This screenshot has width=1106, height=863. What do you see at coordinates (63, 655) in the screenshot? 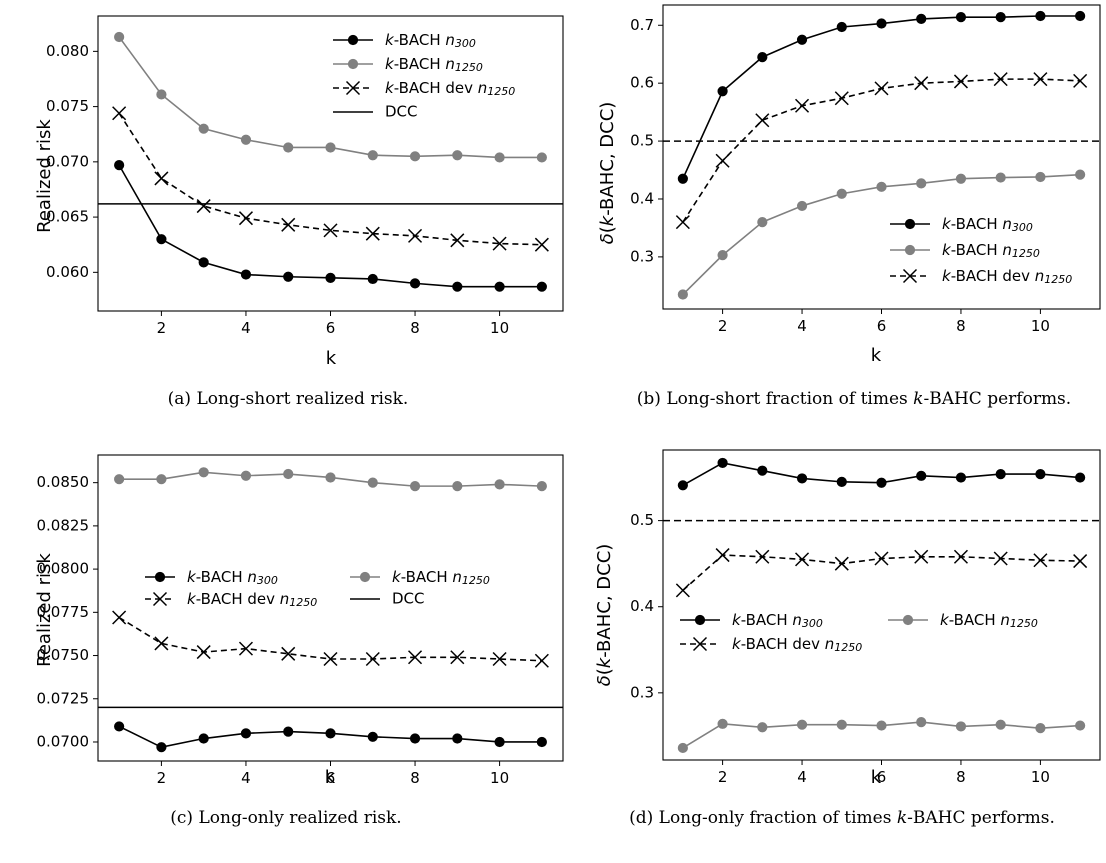
I see `y-tick-label: 0.0750` at bounding box center [63, 655].